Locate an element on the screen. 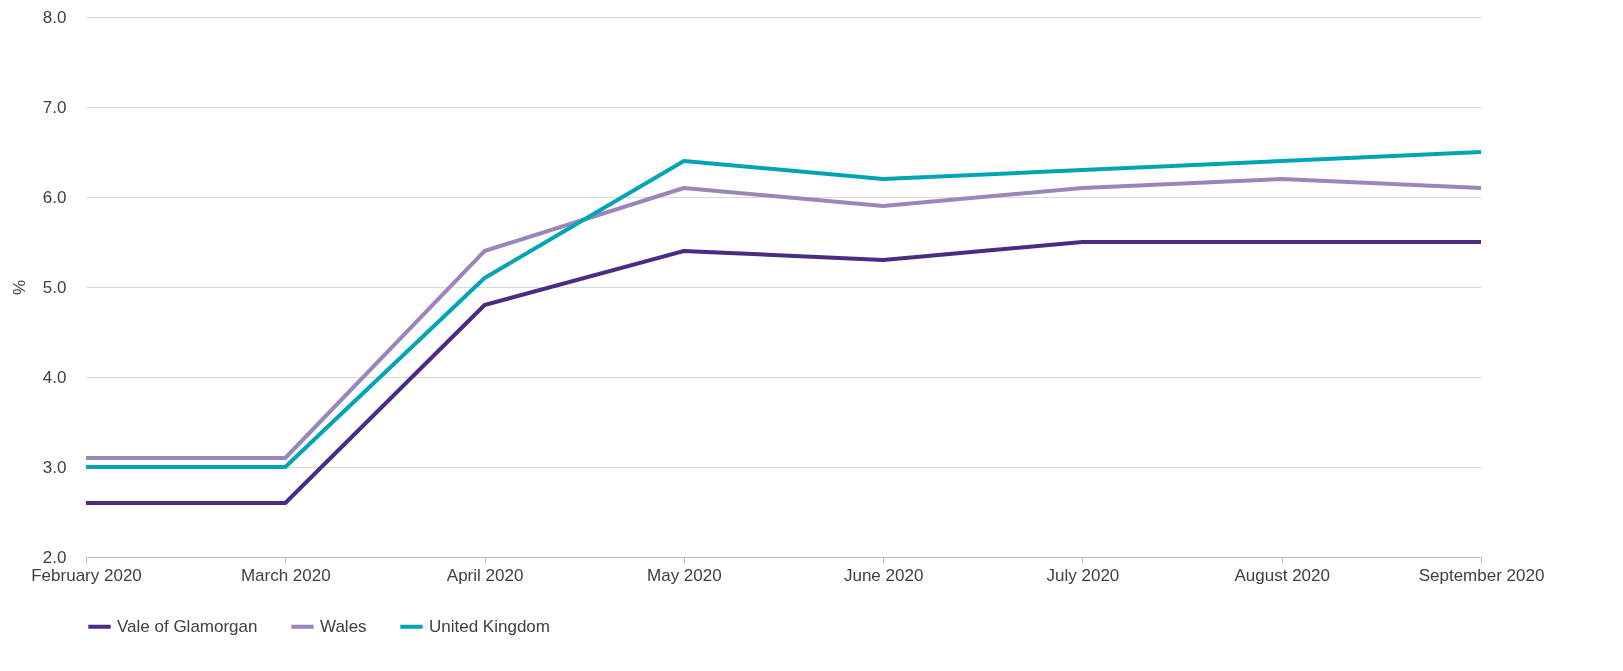 The height and width of the screenshot is (671, 1623). x-tick-label: June 2020 is located at coordinates (883, 575).